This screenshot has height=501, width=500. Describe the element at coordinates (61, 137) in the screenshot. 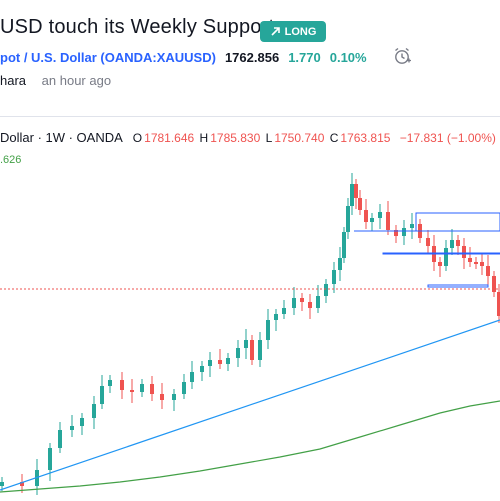

I see `legend-symbol: Dollar · 1W · OANDA` at that location.